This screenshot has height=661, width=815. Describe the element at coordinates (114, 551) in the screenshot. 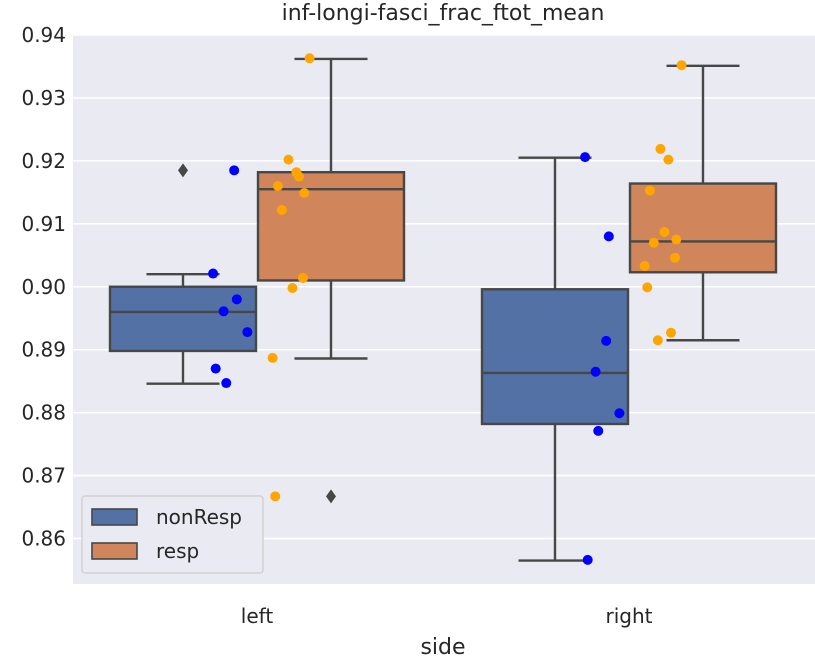

I see `legend-swatch-resp` at that location.